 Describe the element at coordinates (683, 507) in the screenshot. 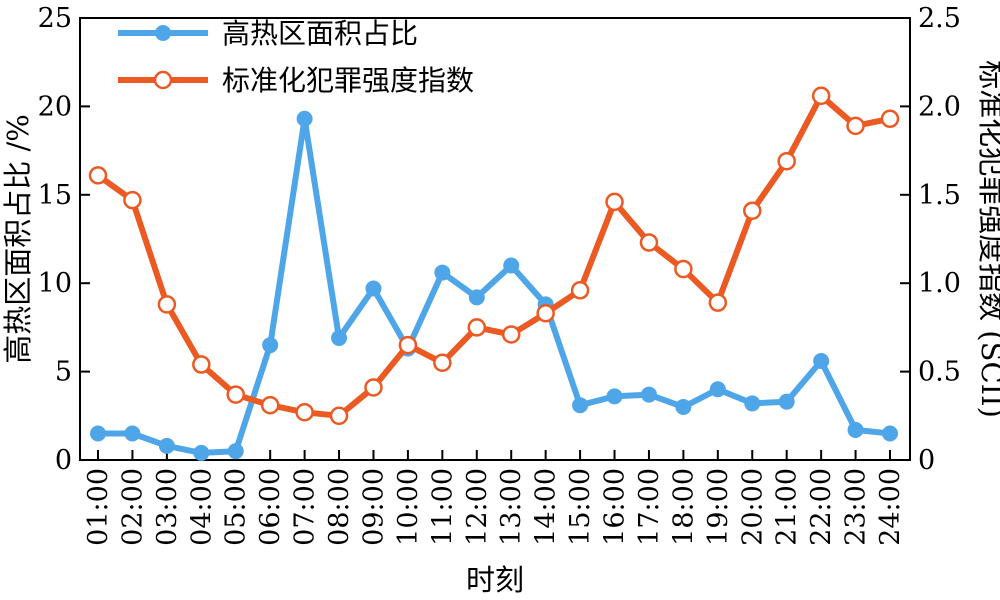

I see `x-tick-label: 18:00` at that location.